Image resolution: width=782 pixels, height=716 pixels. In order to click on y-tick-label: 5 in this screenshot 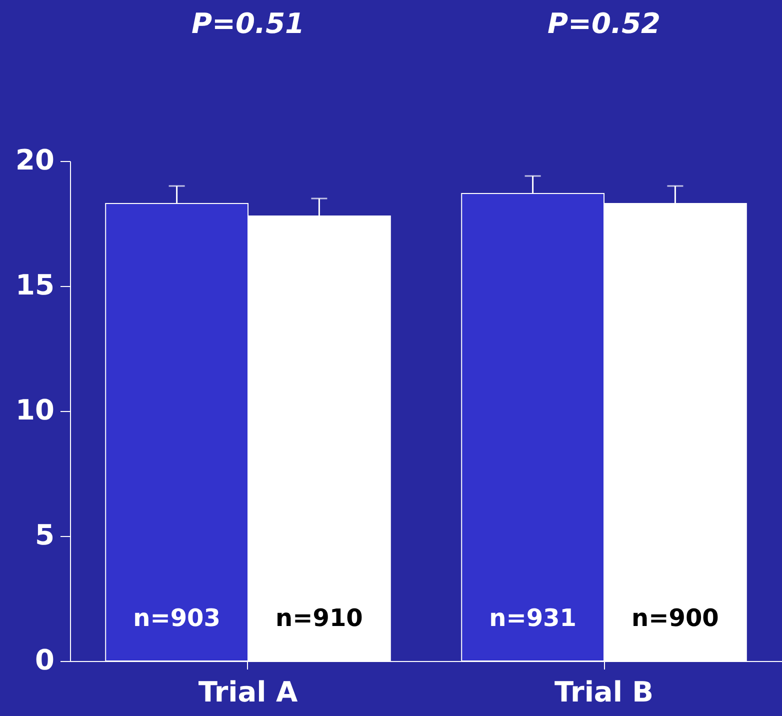, I will do `click(44, 535)`.